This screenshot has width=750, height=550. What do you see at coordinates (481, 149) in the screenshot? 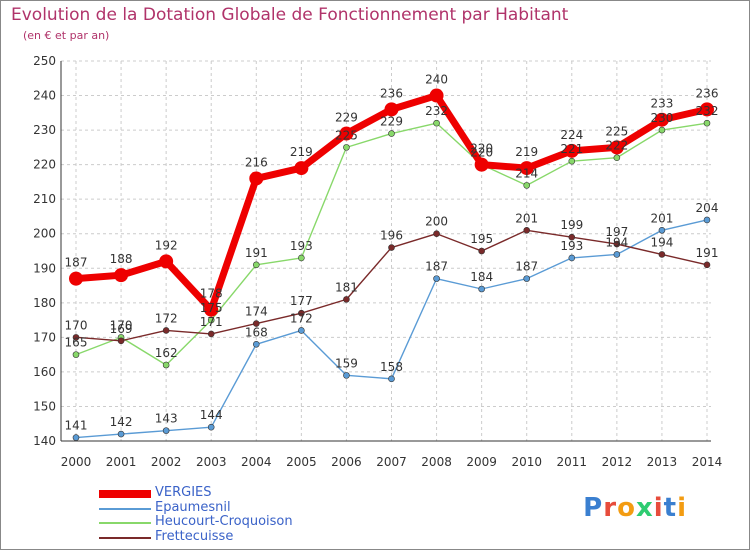
I see `data-label: 220` at bounding box center [481, 149].